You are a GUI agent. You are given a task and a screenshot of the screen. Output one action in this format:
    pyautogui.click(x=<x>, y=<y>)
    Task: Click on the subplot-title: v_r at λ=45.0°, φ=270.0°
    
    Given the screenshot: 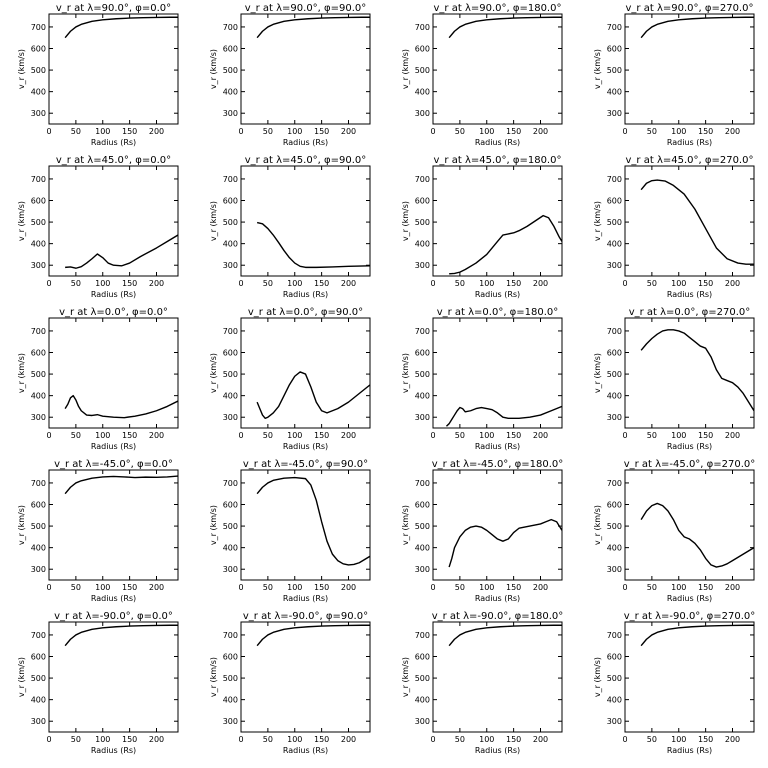 What is the action you would take?
    pyautogui.click(x=690, y=160)
    